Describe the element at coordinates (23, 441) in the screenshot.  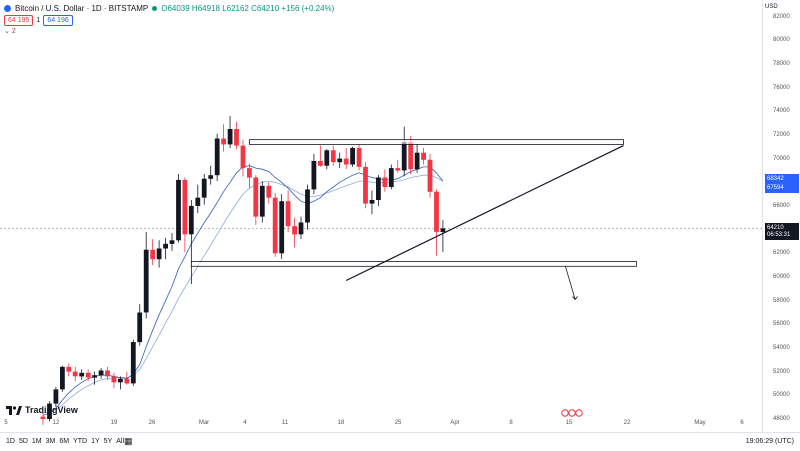
I see `timeframe-button-5d: 5D` at that location.